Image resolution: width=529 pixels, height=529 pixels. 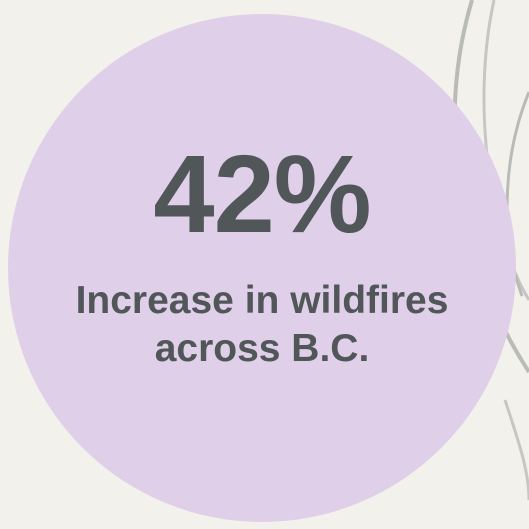 What do you see at coordinates (262, 194) in the screenshot?
I see `stat-value: 42%` at bounding box center [262, 194].